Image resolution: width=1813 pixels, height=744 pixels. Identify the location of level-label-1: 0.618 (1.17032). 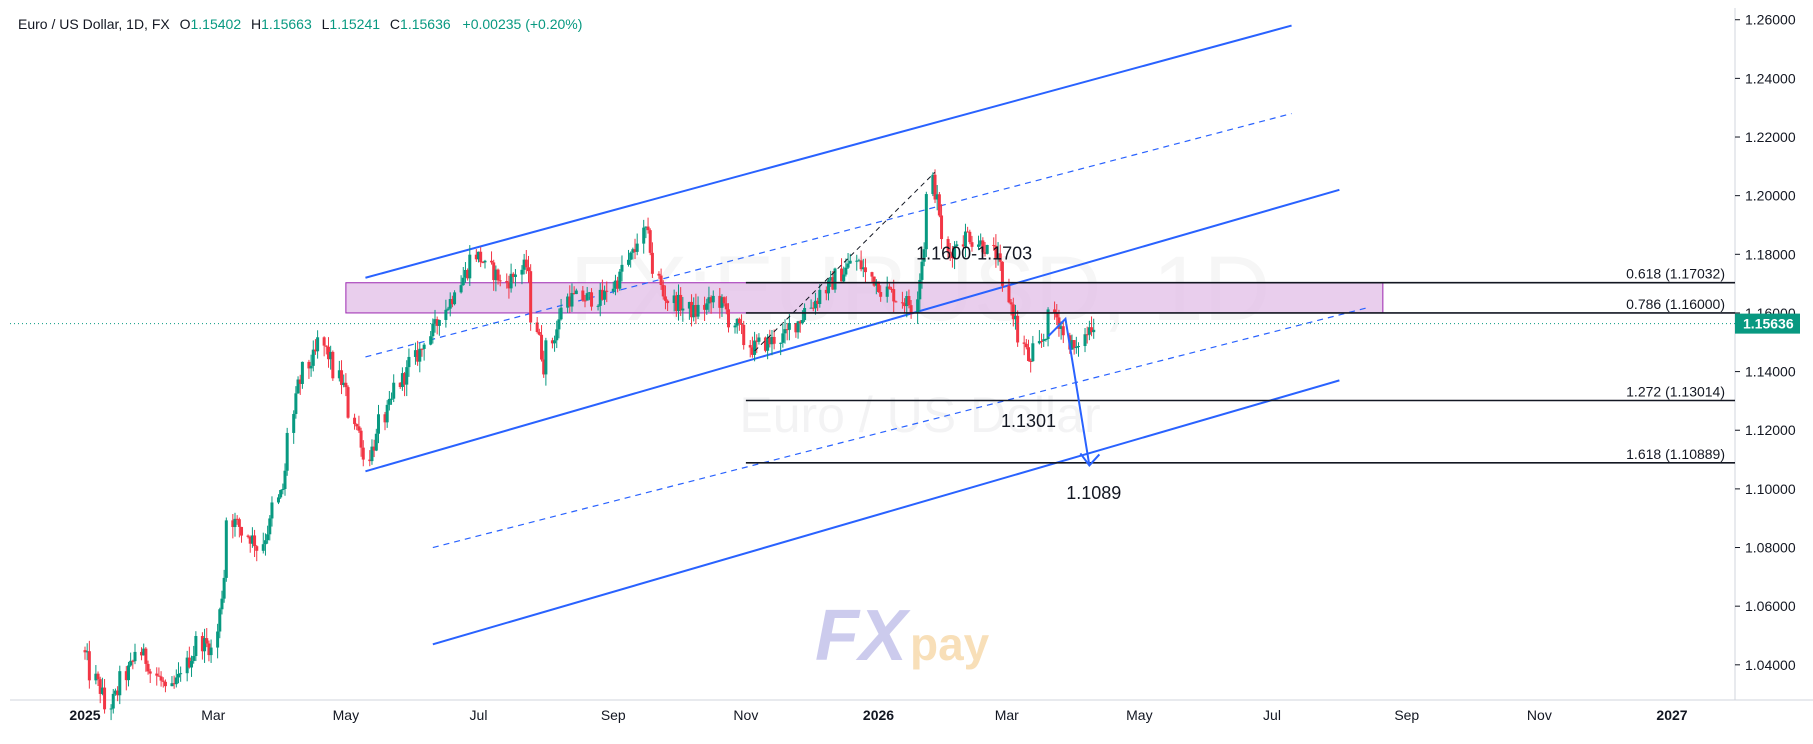
(1675, 274).